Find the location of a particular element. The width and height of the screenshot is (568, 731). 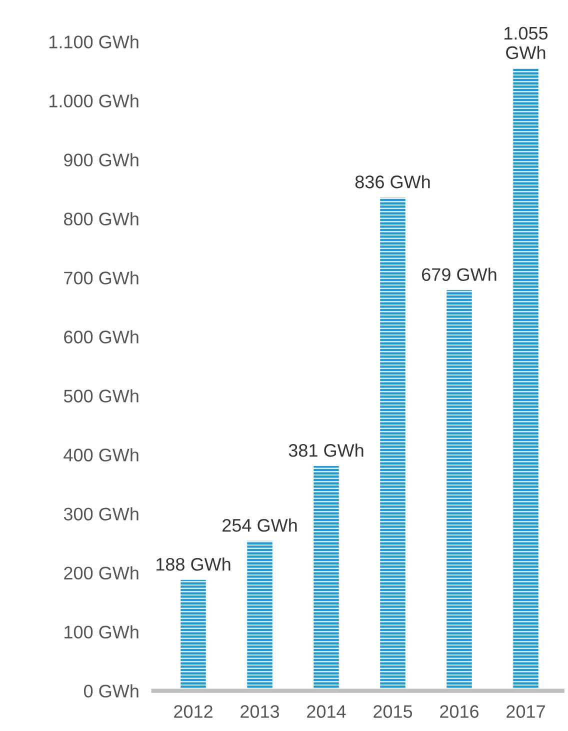

y-tick-label: 1.000 GWh is located at coordinates (94, 101).